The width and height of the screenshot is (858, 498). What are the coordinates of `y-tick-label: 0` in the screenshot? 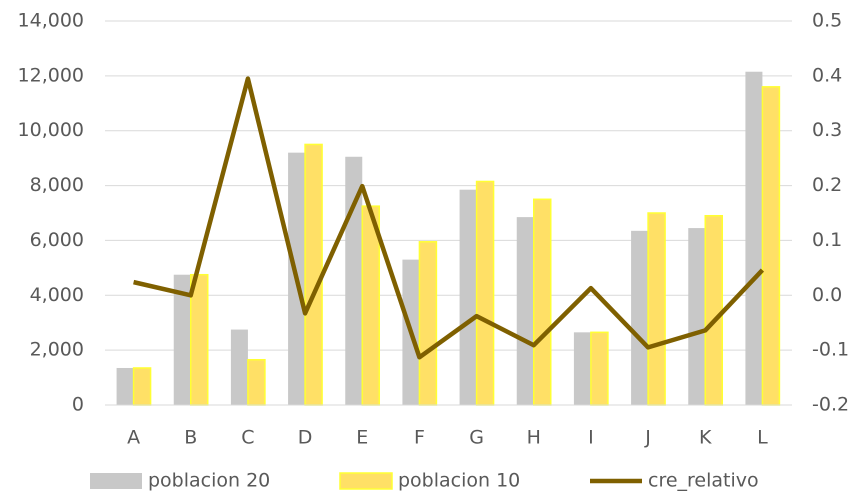 It's located at (78, 405).